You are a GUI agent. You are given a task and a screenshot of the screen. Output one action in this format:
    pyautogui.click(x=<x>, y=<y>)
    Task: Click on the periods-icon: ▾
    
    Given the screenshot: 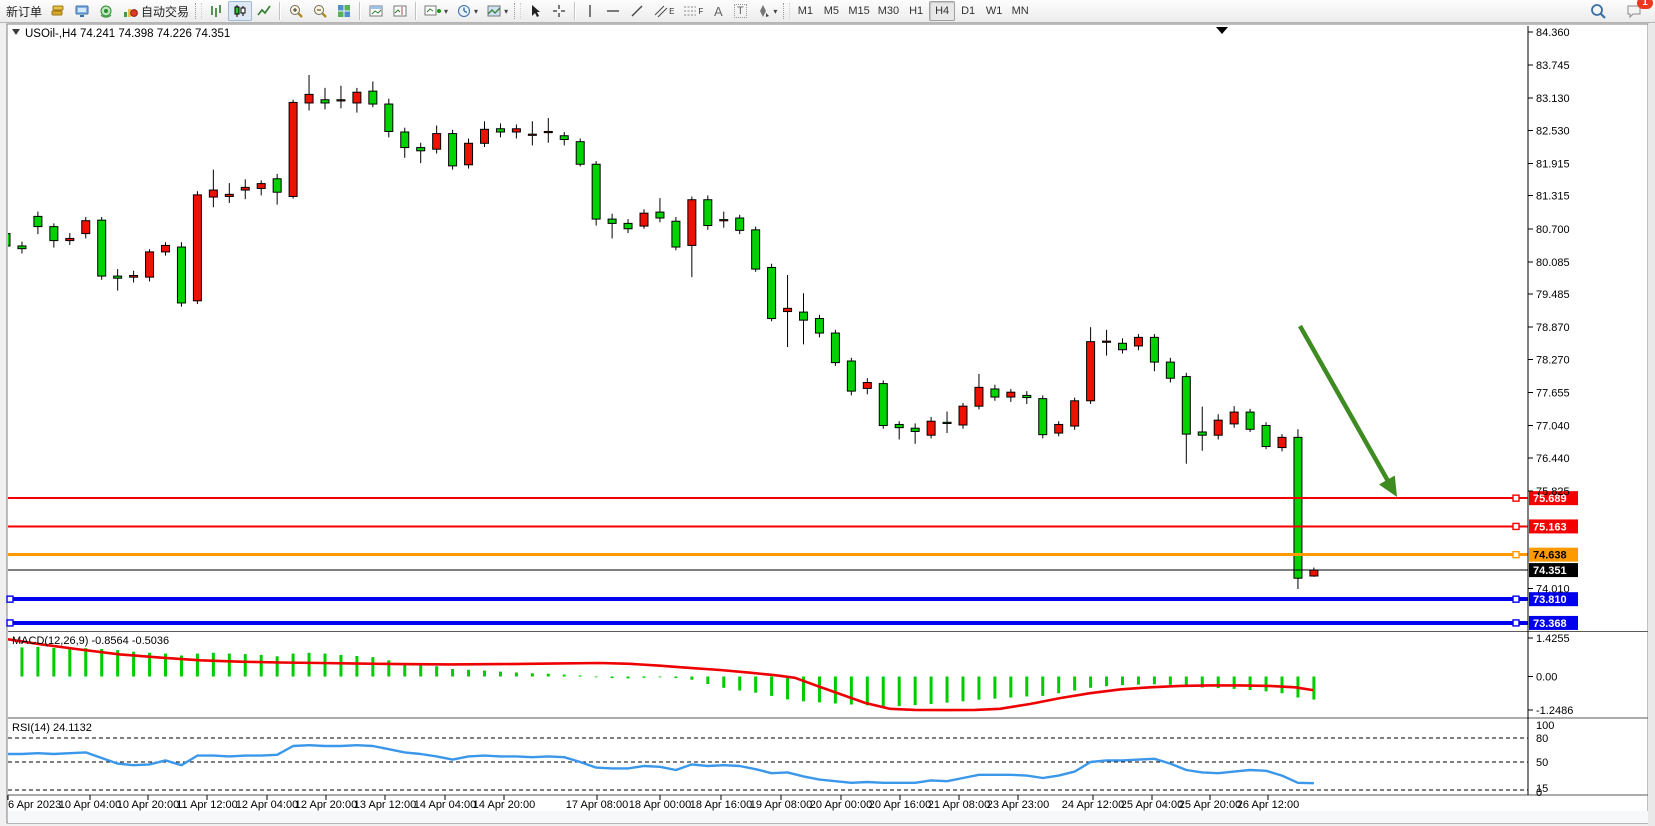 What is the action you would take?
    pyautogui.click(x=467, y=11)
    